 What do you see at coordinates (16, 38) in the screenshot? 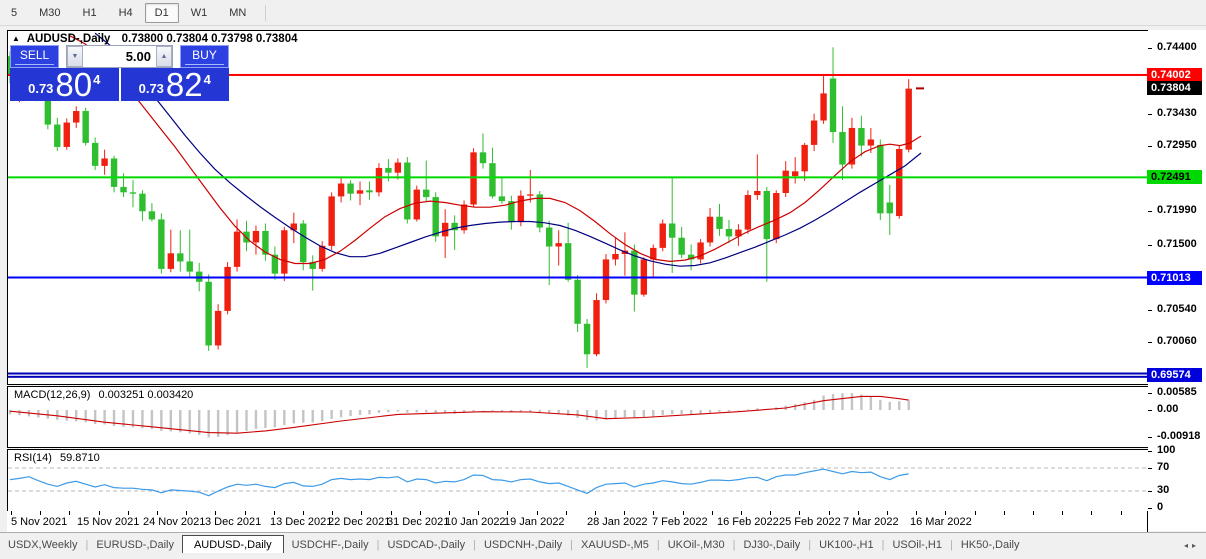
I see `symbol-marker-icon: ▲` at bounding box center [16, 38].